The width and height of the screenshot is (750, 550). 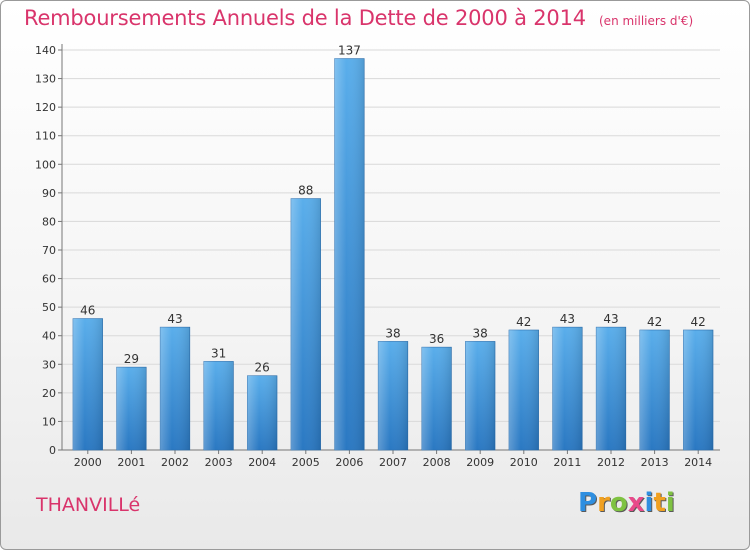 What do you see at coordinates (45, 50) in the screenshot?
I see `y-tick-label: 140` at bounding box center [45, 50].